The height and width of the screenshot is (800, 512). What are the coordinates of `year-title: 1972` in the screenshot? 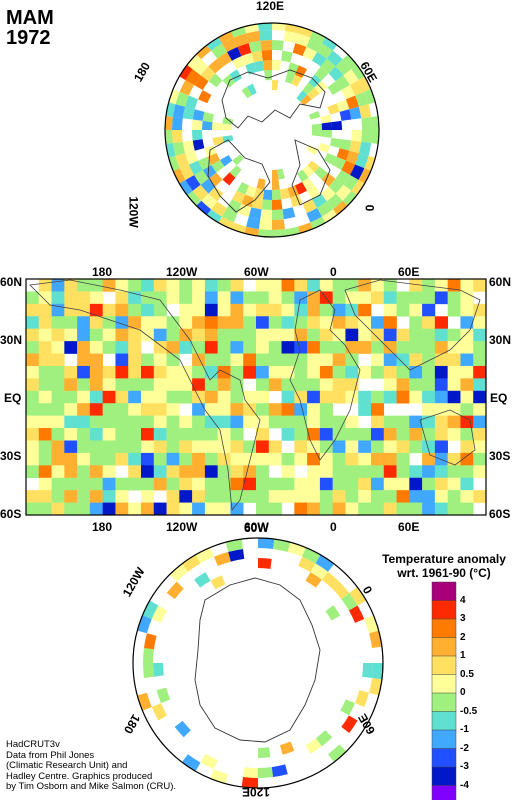 It's located at (28, 38).